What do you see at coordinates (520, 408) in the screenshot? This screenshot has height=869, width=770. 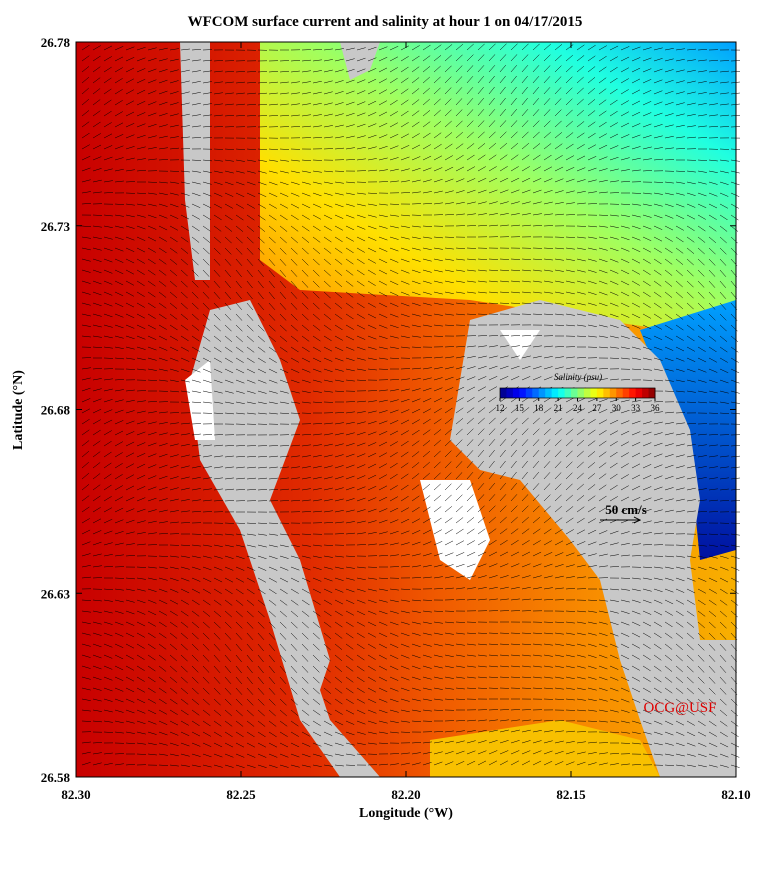 I see `colorbar-tick-label: 15` at bounding box center [520, 408].